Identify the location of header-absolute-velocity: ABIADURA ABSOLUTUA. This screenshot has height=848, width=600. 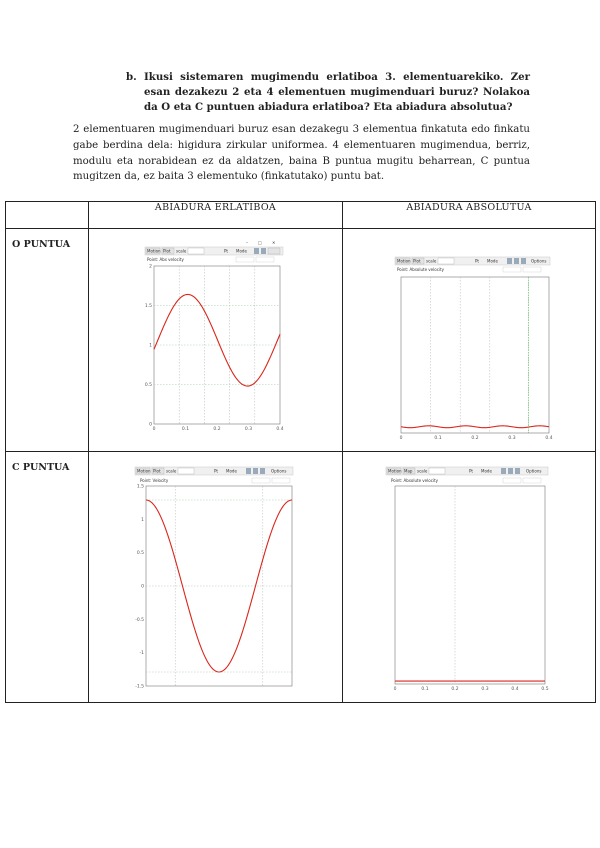
(469, 215).